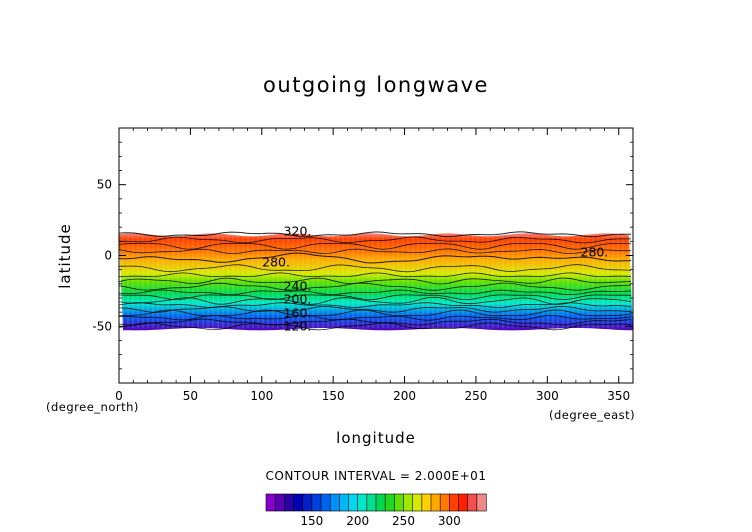 The image size is (752, 532). I want to click on colorbar-tick-label: 250, so click(403, 521).